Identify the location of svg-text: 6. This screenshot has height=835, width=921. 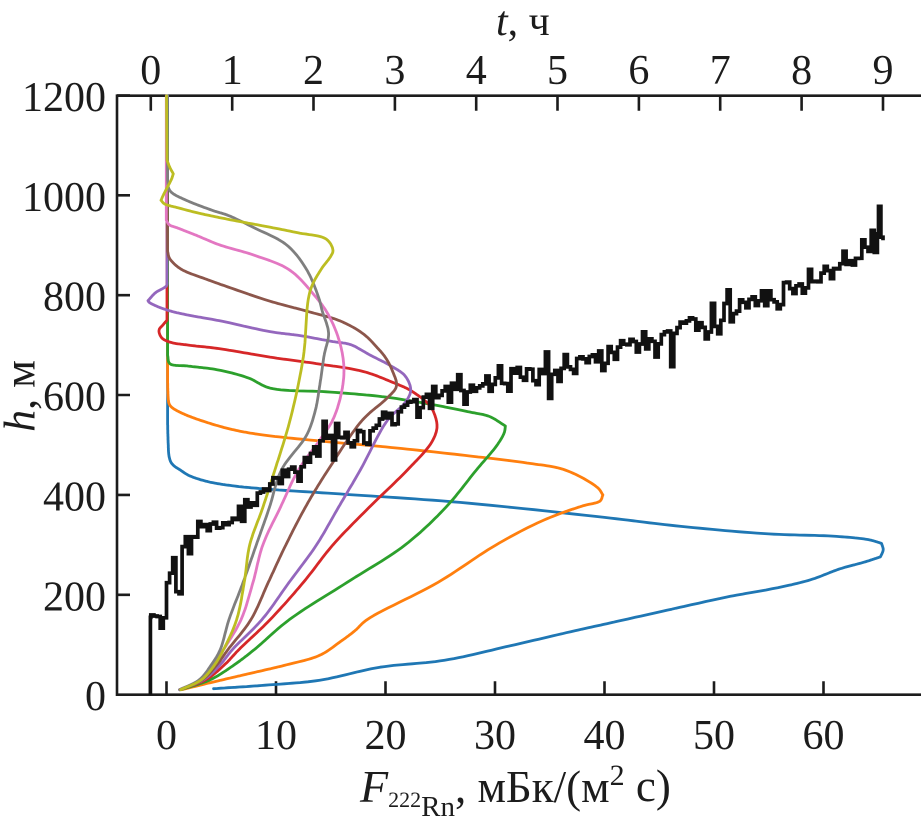
(638, 71).